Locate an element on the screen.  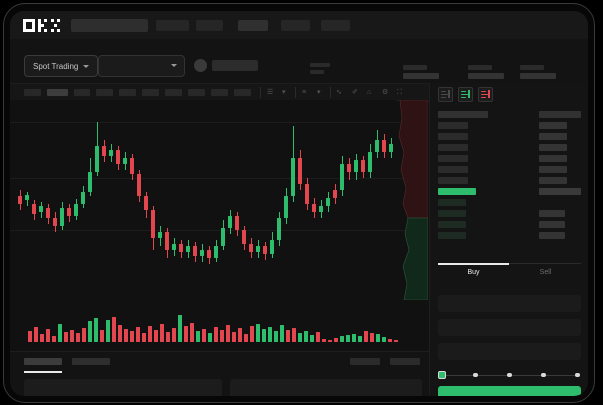
line-chart-icon: ∿ is located at coordinates (339, 92).